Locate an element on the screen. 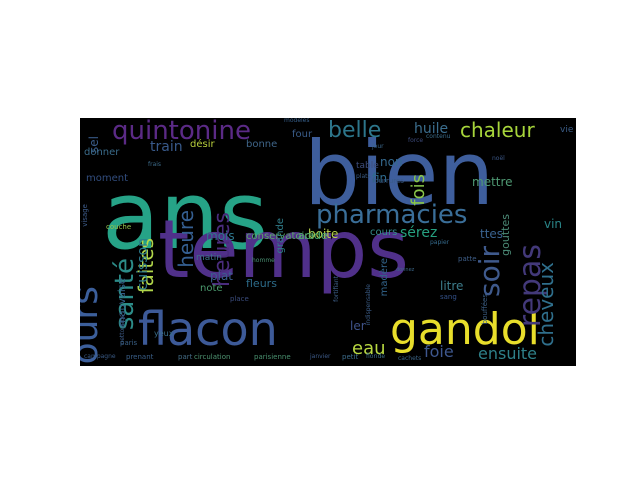  word-force: force is located at coordinates (416, 140).